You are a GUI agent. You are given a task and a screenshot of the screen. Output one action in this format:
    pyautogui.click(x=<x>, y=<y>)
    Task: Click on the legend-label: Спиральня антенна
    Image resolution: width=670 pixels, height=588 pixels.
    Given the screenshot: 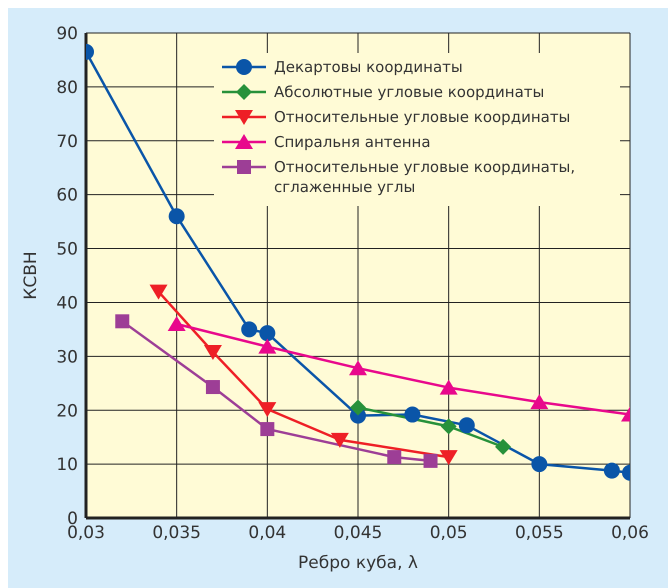 What is the action you would take?
    pyautogui.click(x=352, y=142)
    